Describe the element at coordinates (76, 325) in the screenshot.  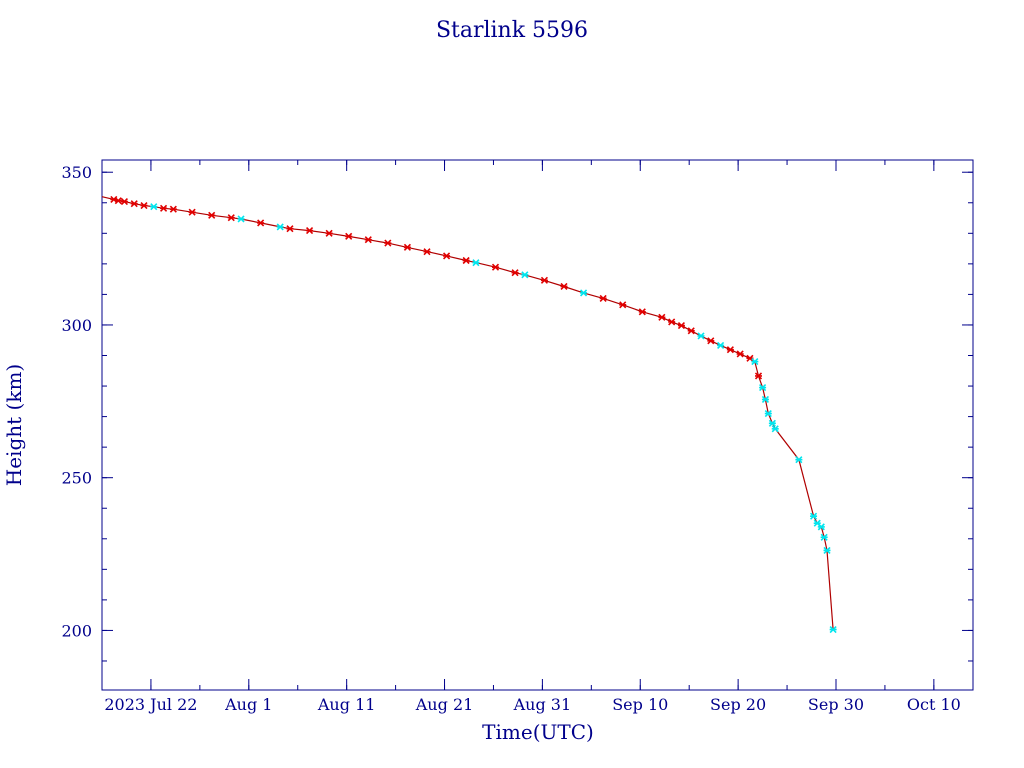
I see `y-tick-label: 300` at that location.